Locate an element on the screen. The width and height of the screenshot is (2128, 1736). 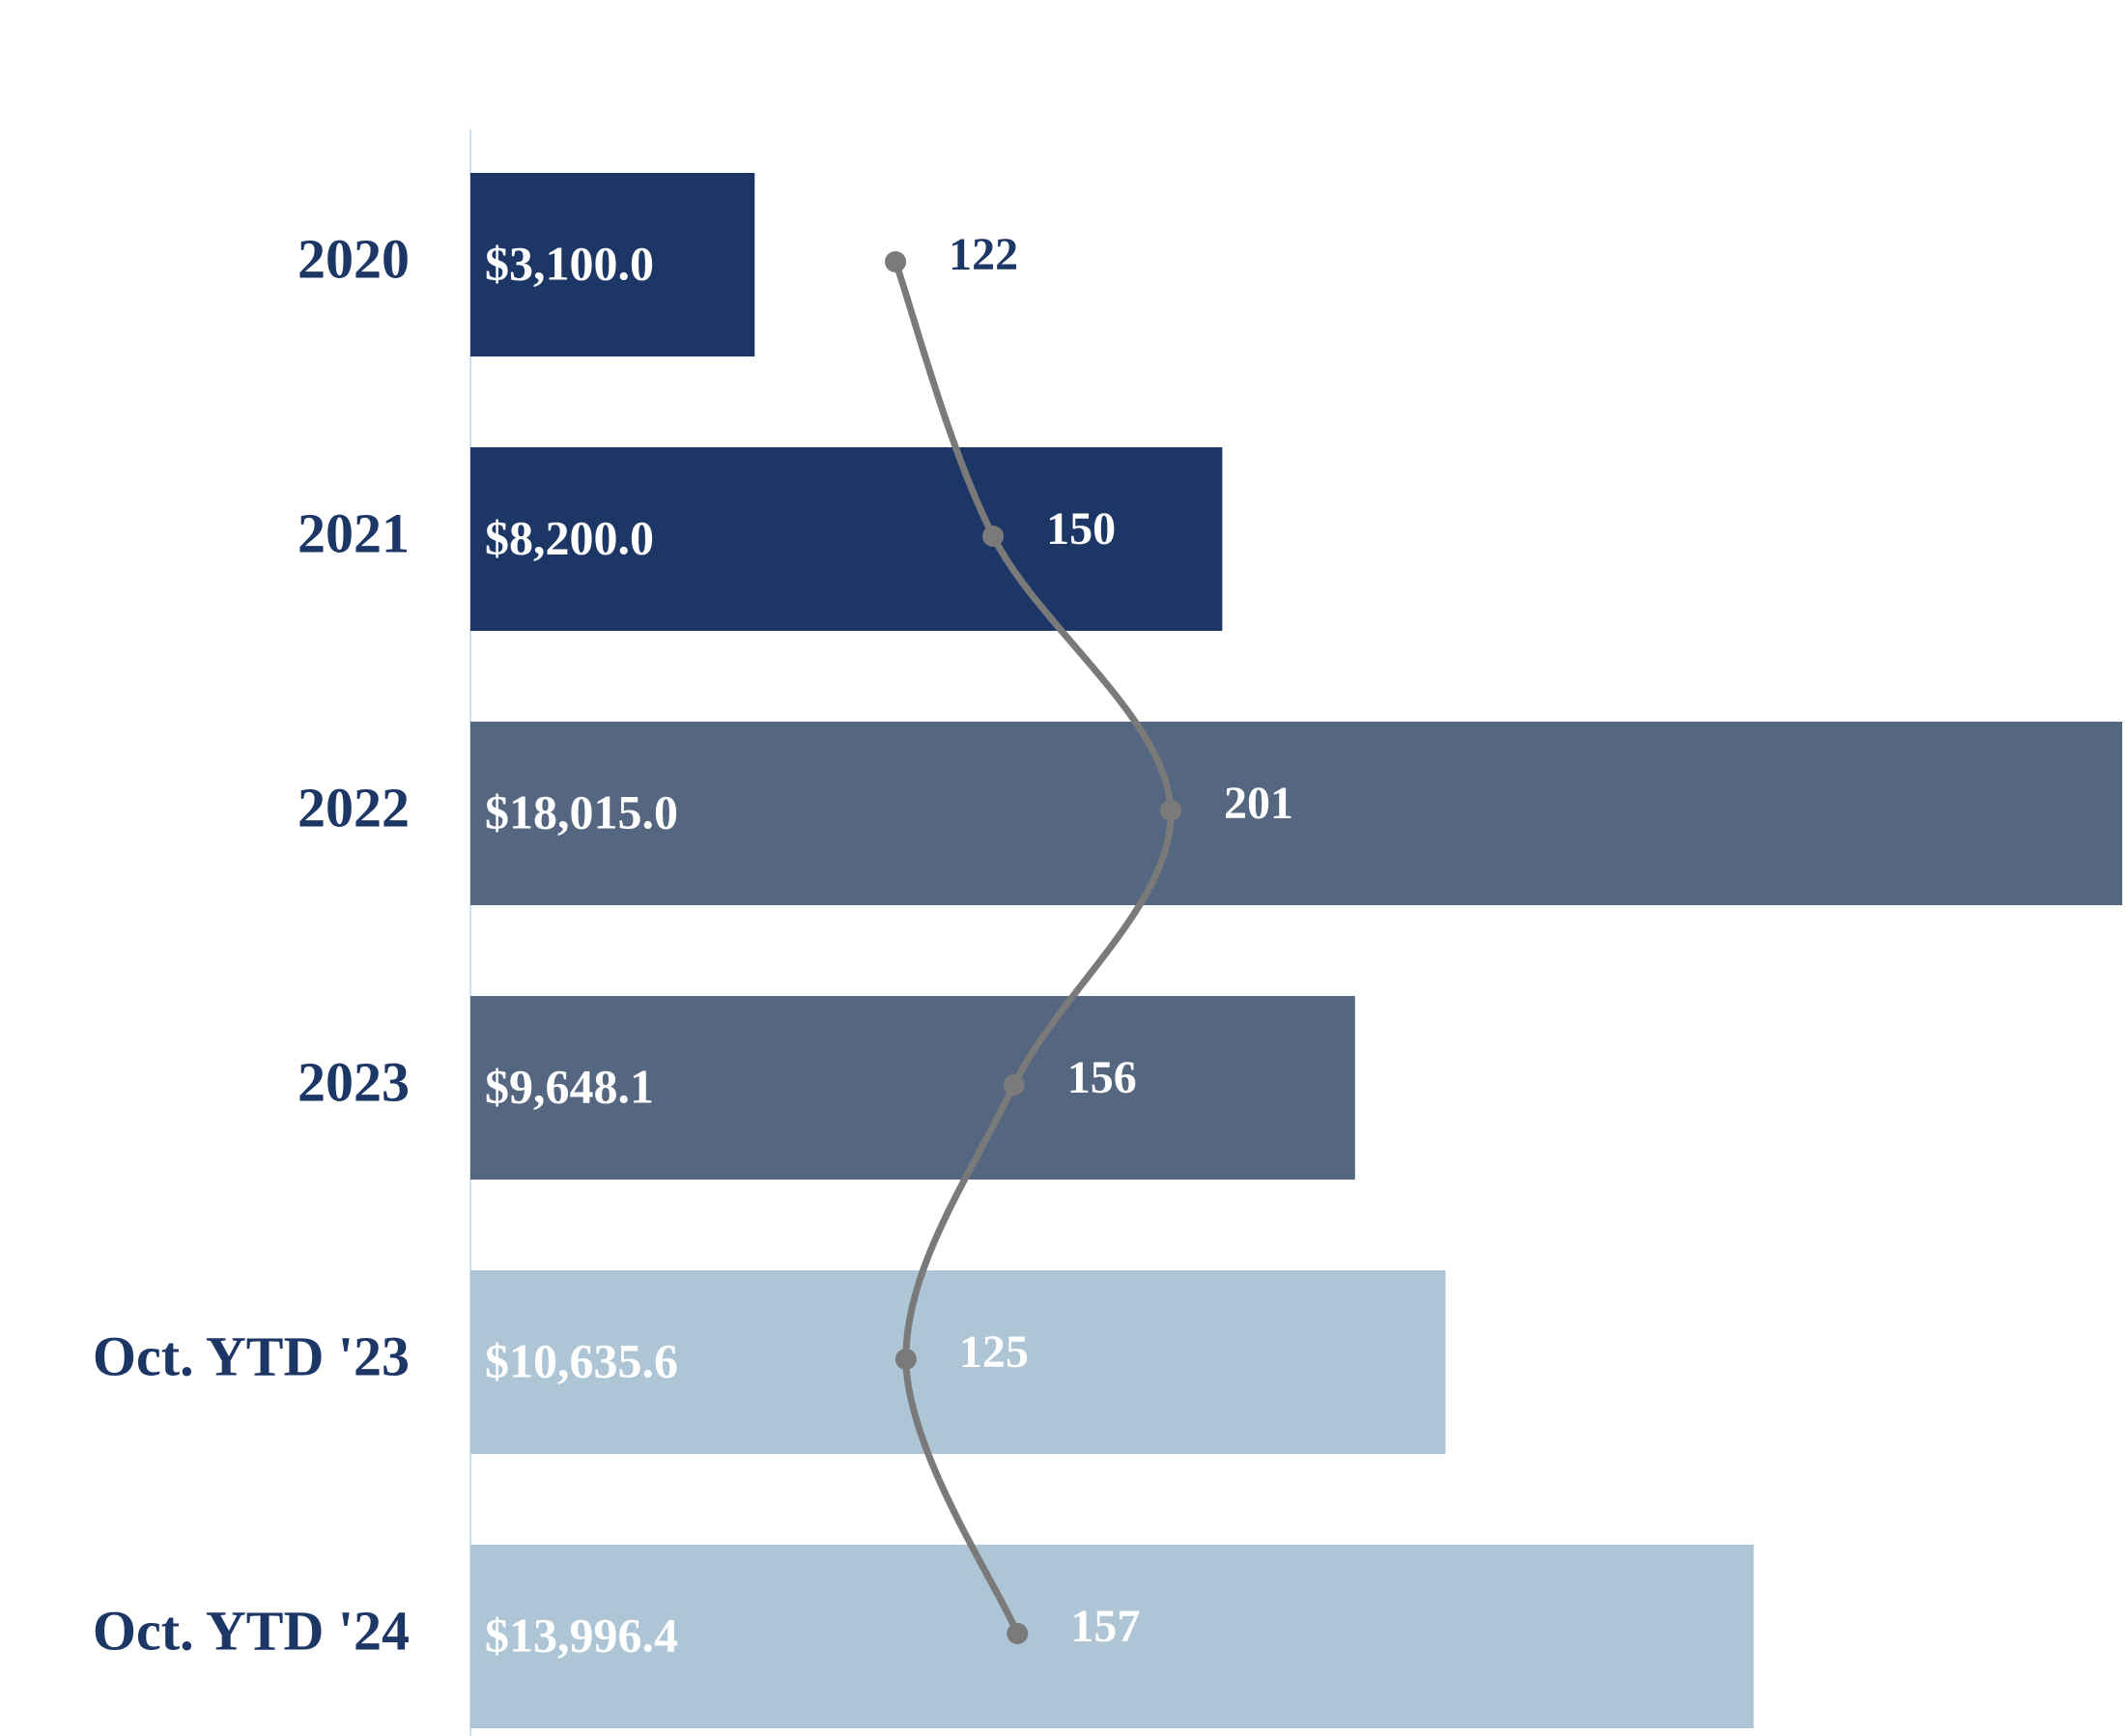
bar-value-label: $13,996.4 is located at coordinates (582, 1635).